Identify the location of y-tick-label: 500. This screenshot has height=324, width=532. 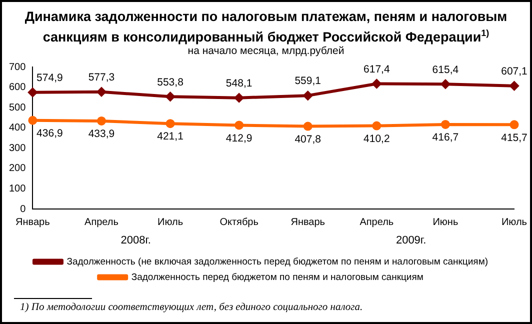
(17, 108).